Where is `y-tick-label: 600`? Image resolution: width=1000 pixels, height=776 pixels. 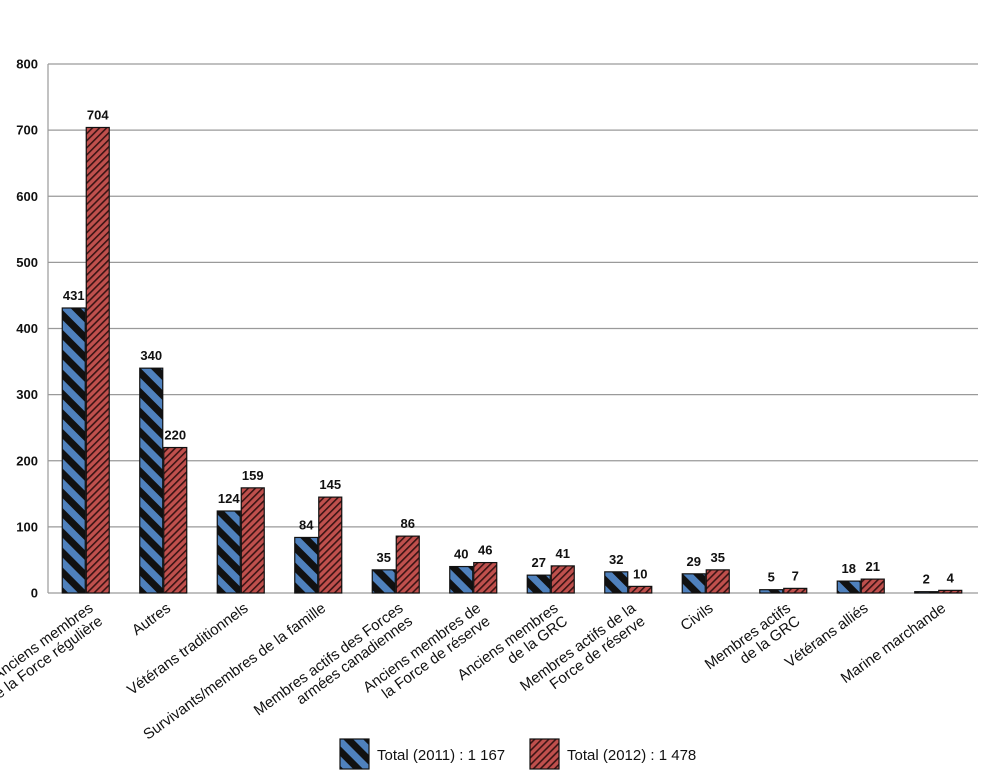
y-tick-label: 600 is located at coordinates (27, 196).